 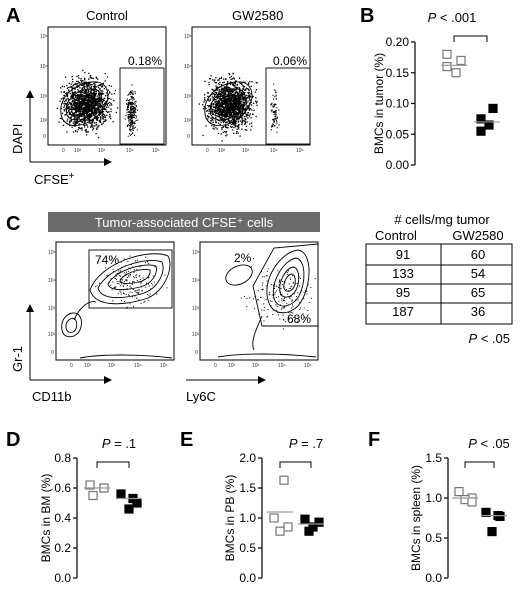 What do you see at coordinates (44, 97) in the screenshot?
I see `y-tick-label: 10³` at bounding box center [44, 97].